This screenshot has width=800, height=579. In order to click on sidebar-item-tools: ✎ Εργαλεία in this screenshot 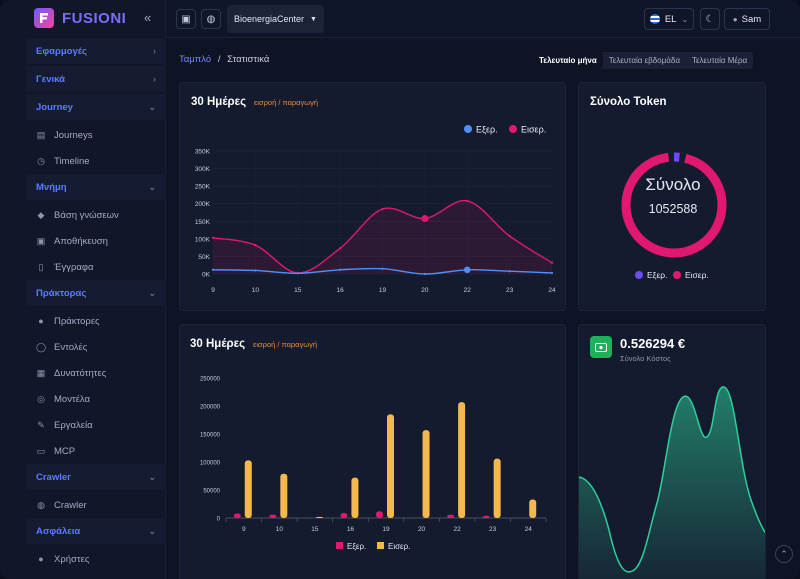, I will do `click(96, 425)`.